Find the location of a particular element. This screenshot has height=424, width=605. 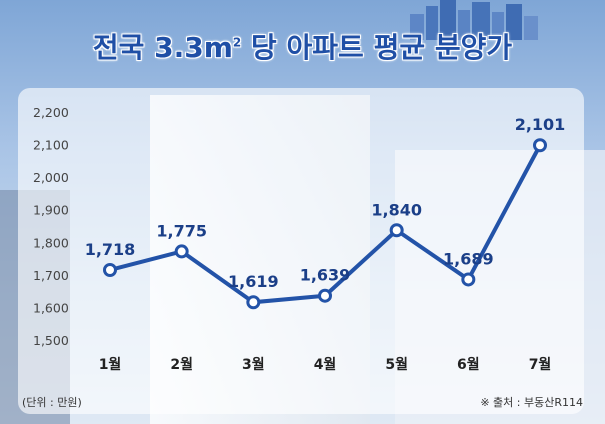

y-tick-label: 2,100 is located at coordinates (51, 145).